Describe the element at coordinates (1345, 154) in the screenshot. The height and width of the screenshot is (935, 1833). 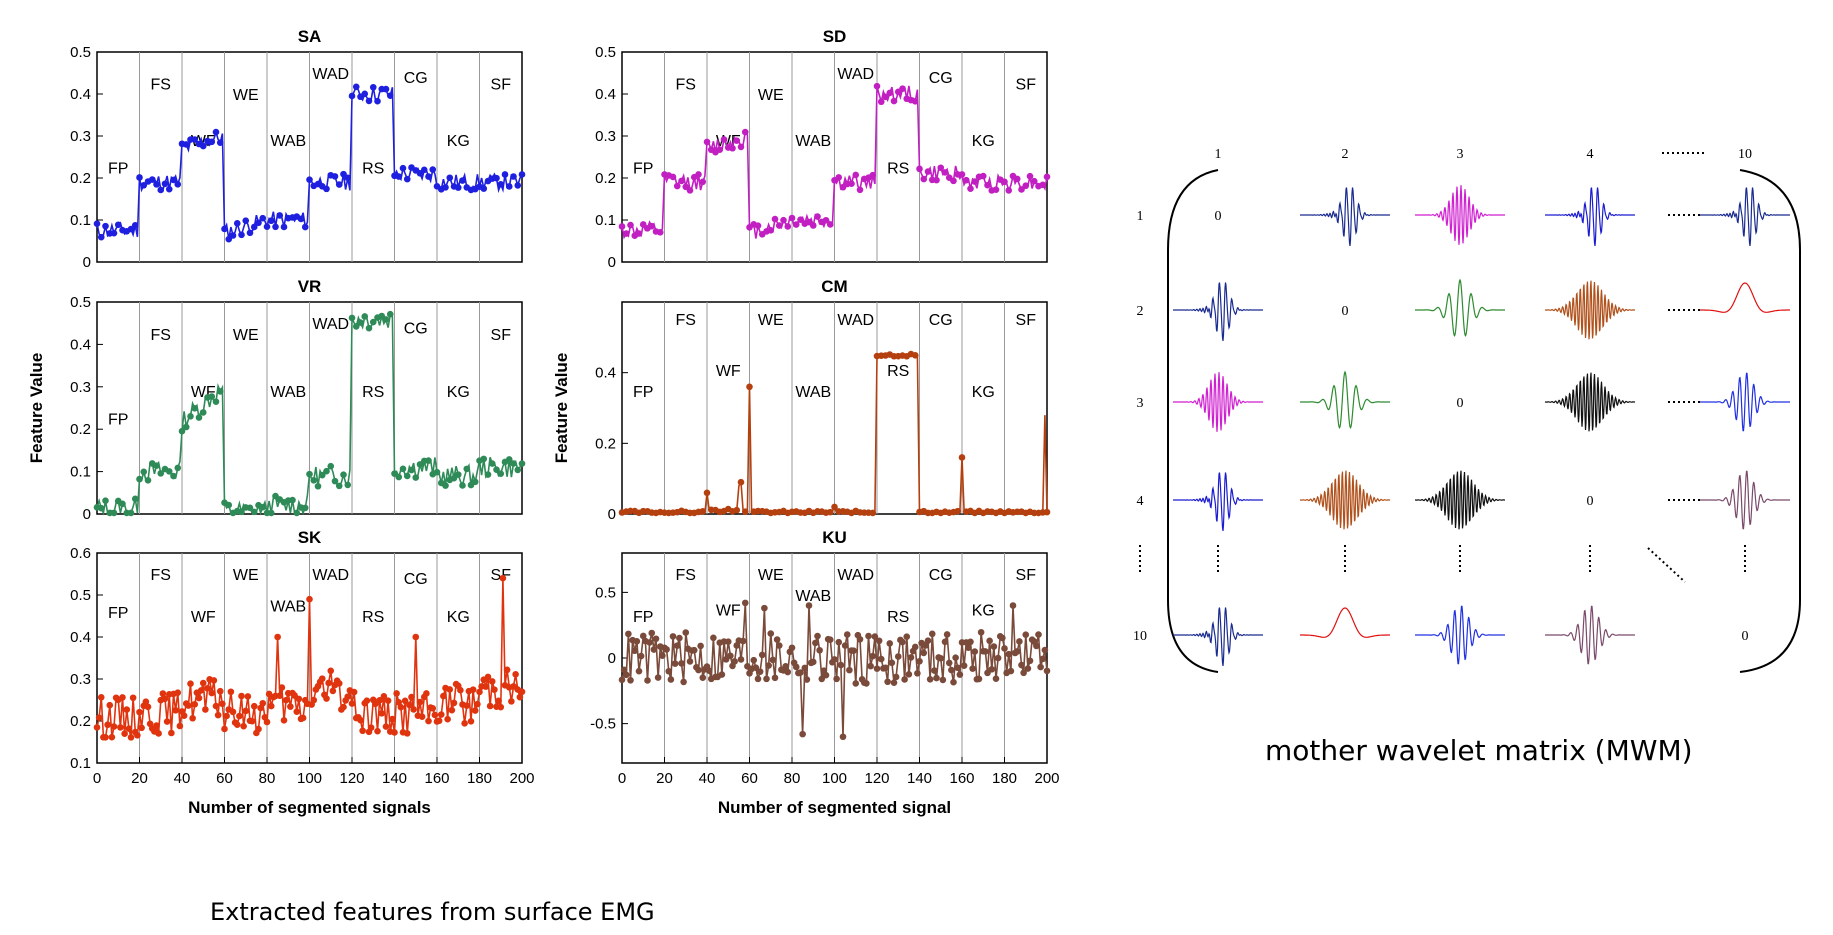
I see `mwm-col-header: 2` at that location.